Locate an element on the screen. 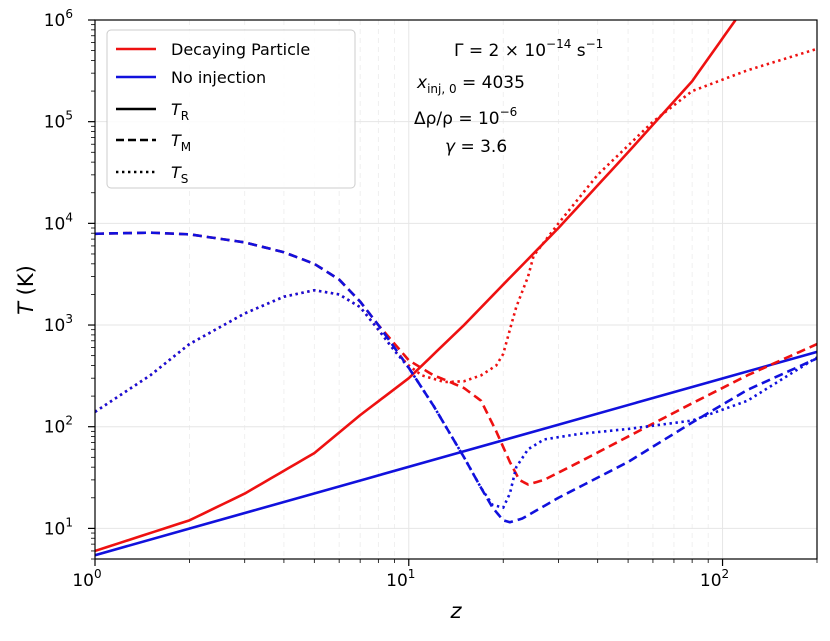 This screenshot has width=830, height=641. y-tick-label: 10³ is located at coordinates (58, 324).